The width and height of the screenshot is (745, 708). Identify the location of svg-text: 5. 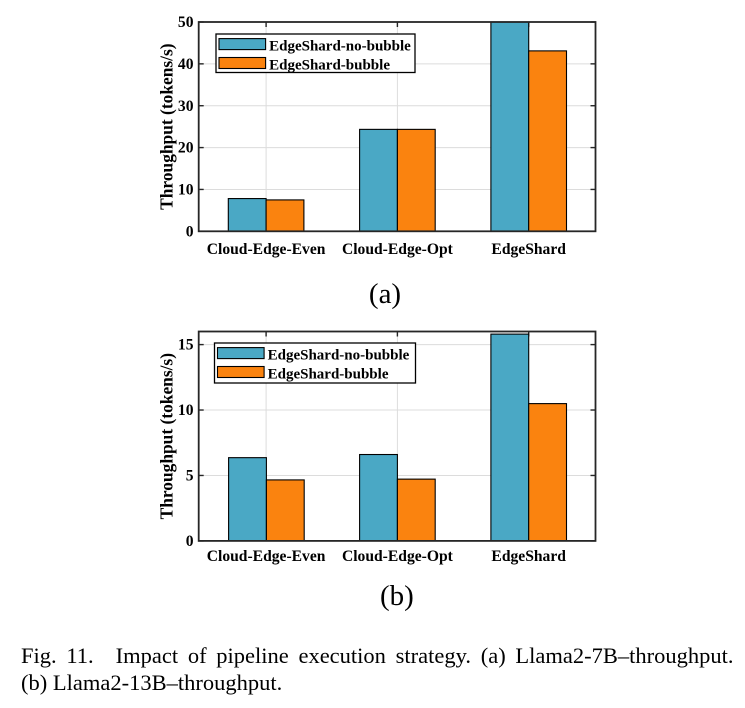
(190, 476).